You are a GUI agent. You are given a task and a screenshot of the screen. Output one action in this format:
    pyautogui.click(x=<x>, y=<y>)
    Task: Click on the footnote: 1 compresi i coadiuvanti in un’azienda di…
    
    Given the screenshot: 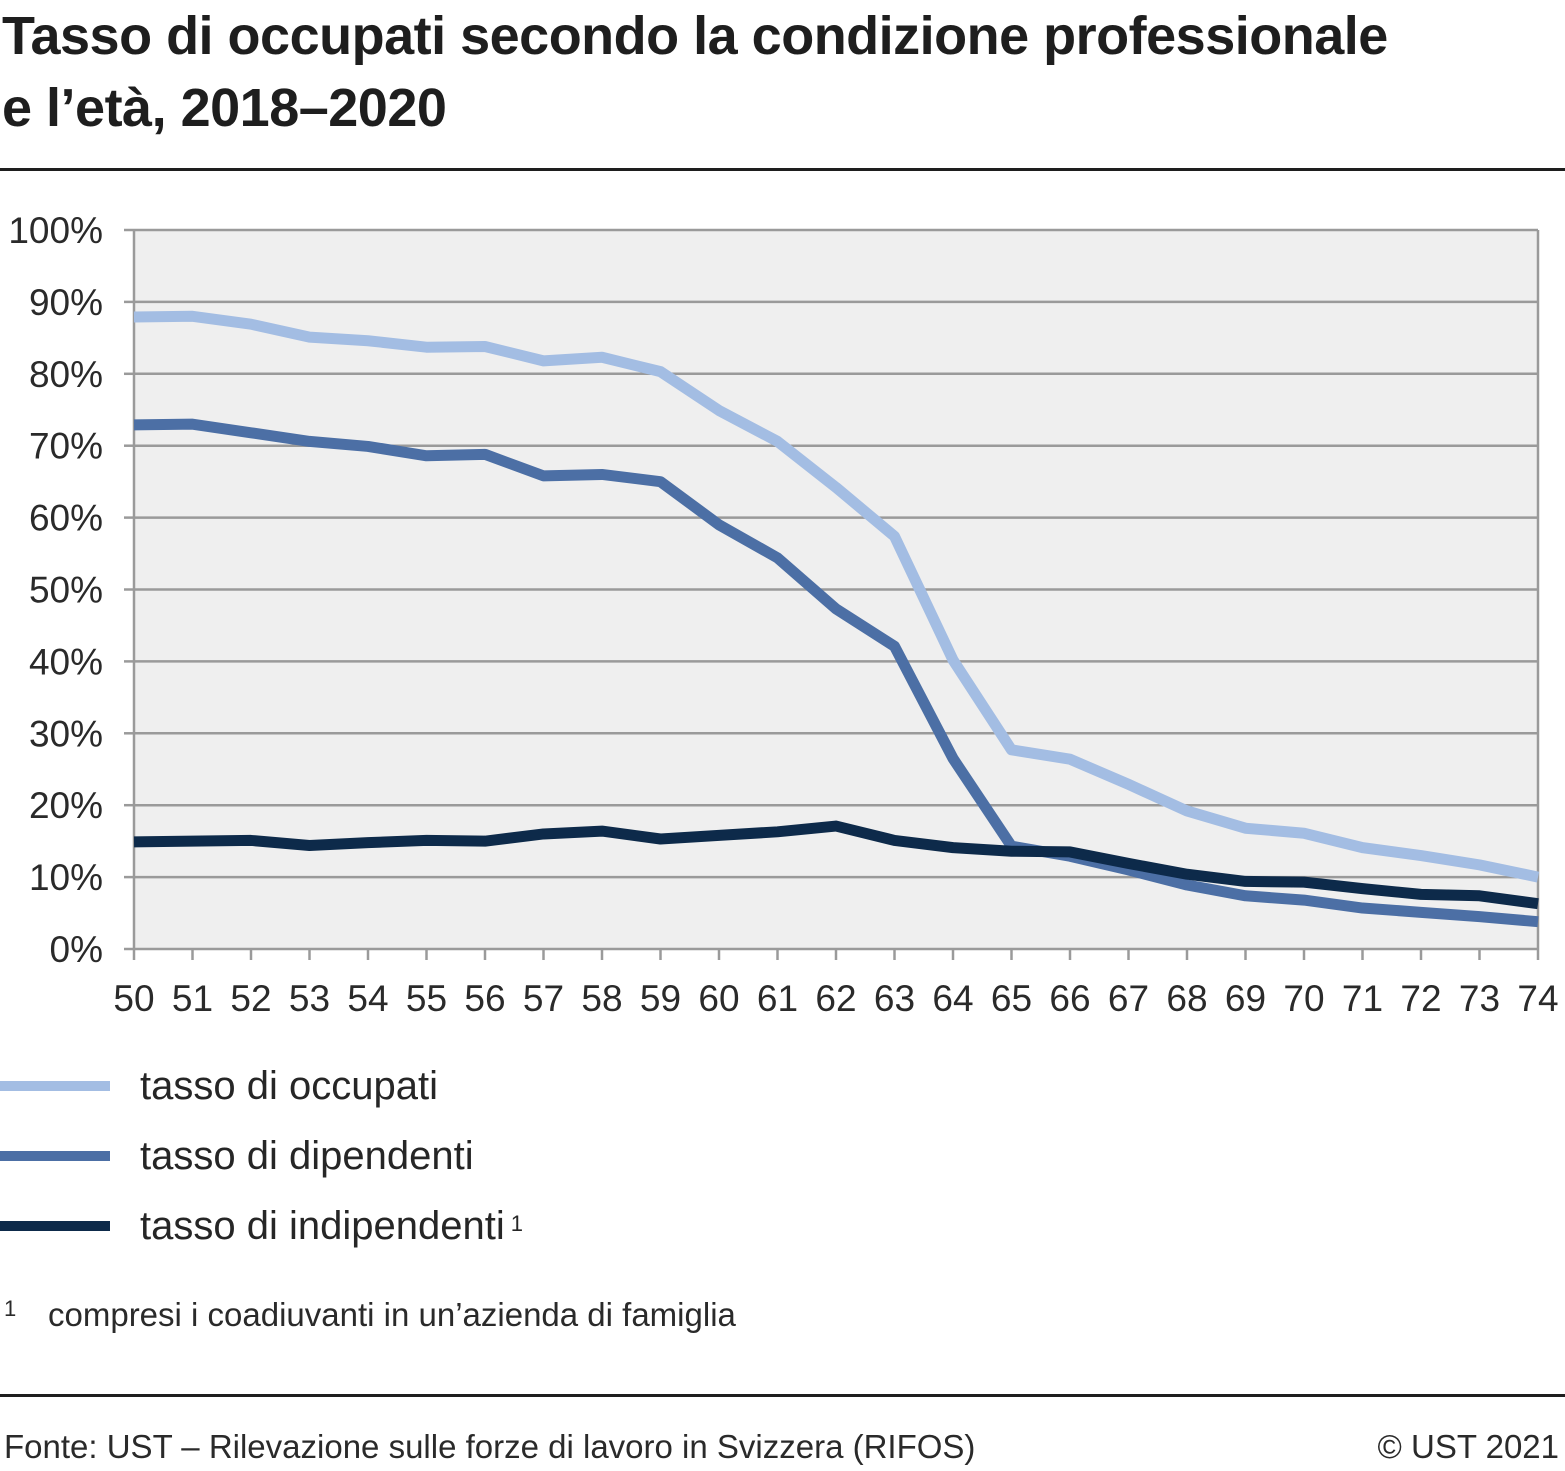 What is the action you would take?
    pyautogui.click(x=370, y=1315)
    